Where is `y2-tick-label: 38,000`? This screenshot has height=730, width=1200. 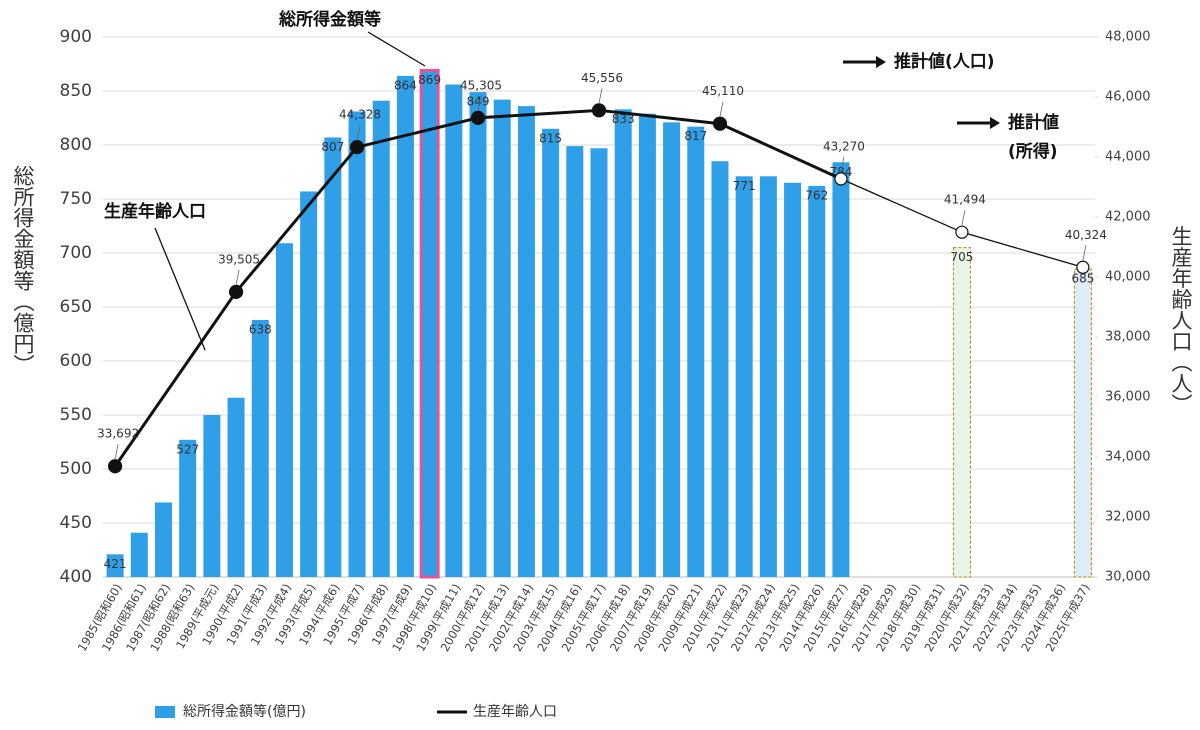
y2-tick-label: 38,000 is located at coordinates (1128, 337).